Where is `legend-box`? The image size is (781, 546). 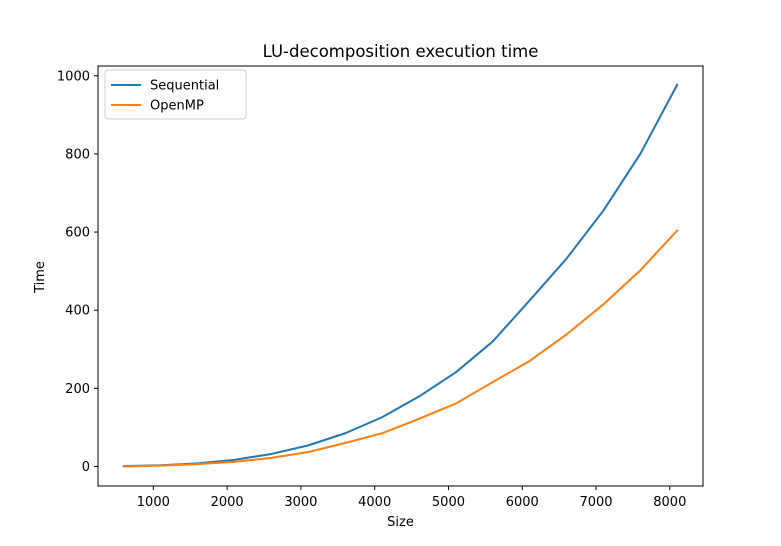 legend-box is located at coordinates (175, 94).